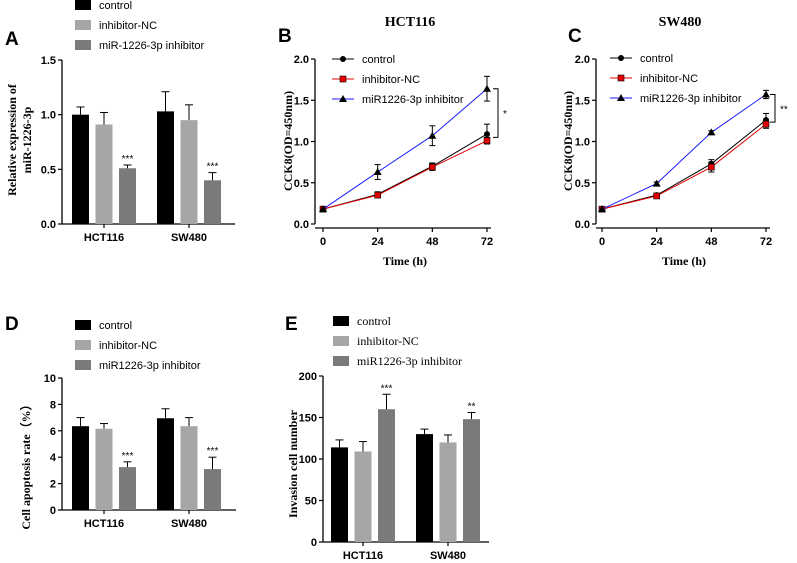 The height and width of the screenshot is (563, 797). What do you see at coordinates (301, 60) in the screenshot?
I see `panel-b-ytick-label: 2.0` at bounding box center [301, 60].